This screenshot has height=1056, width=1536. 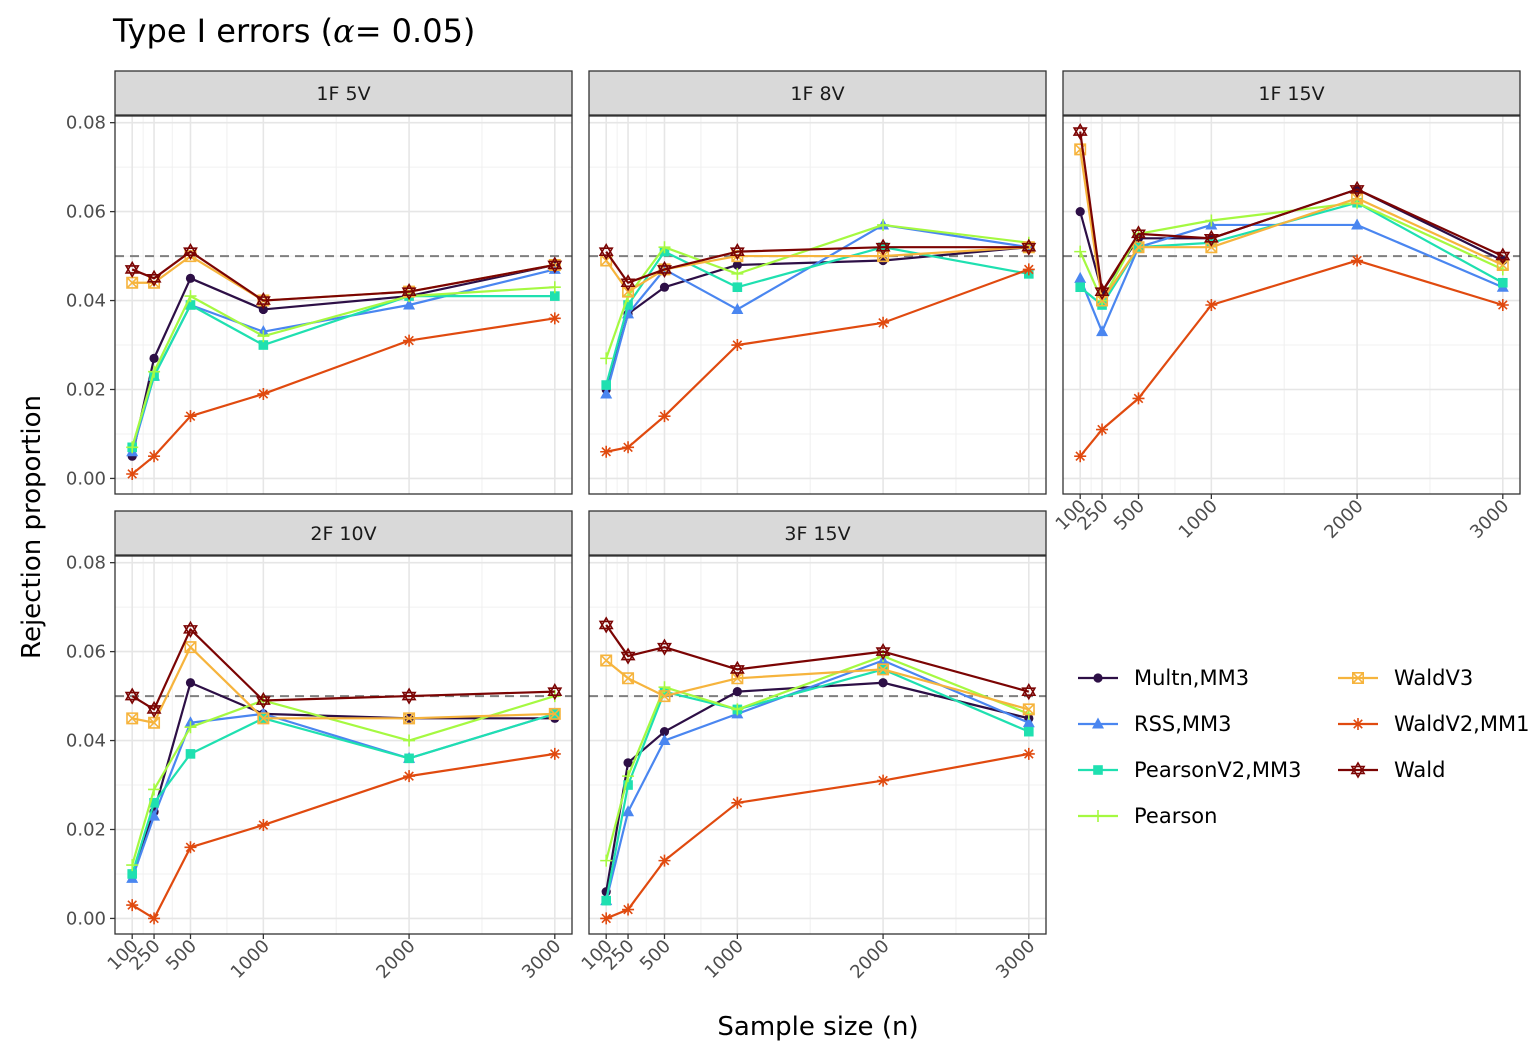 What do you see at coordinates (541, 959) in the screenshot?
I see `x-tick-label: 3000` at bounding box center [541, 959].